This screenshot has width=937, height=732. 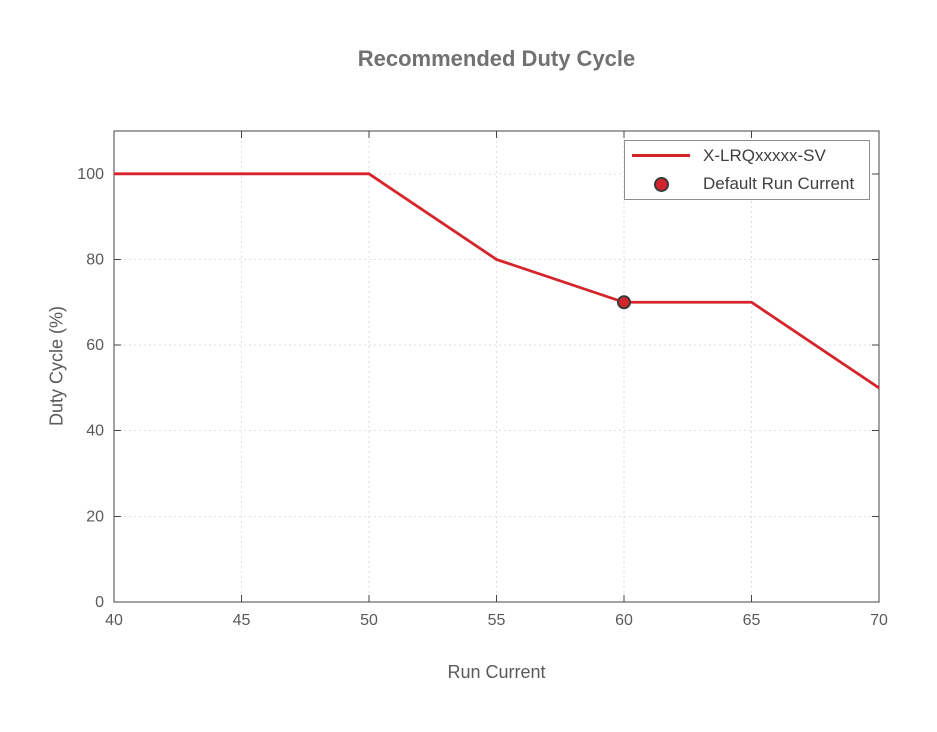 I want to click on y-axis-label: Duty Cycle (%), so click(x=56, y=366).